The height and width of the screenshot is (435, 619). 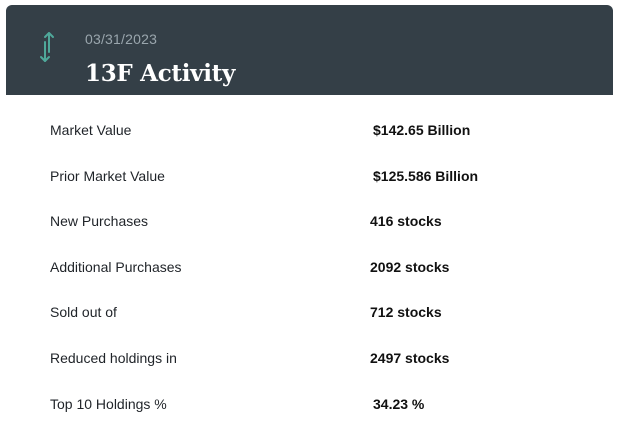 I want to click on report-date: 03/31/2023, so click(x=121, y=39).